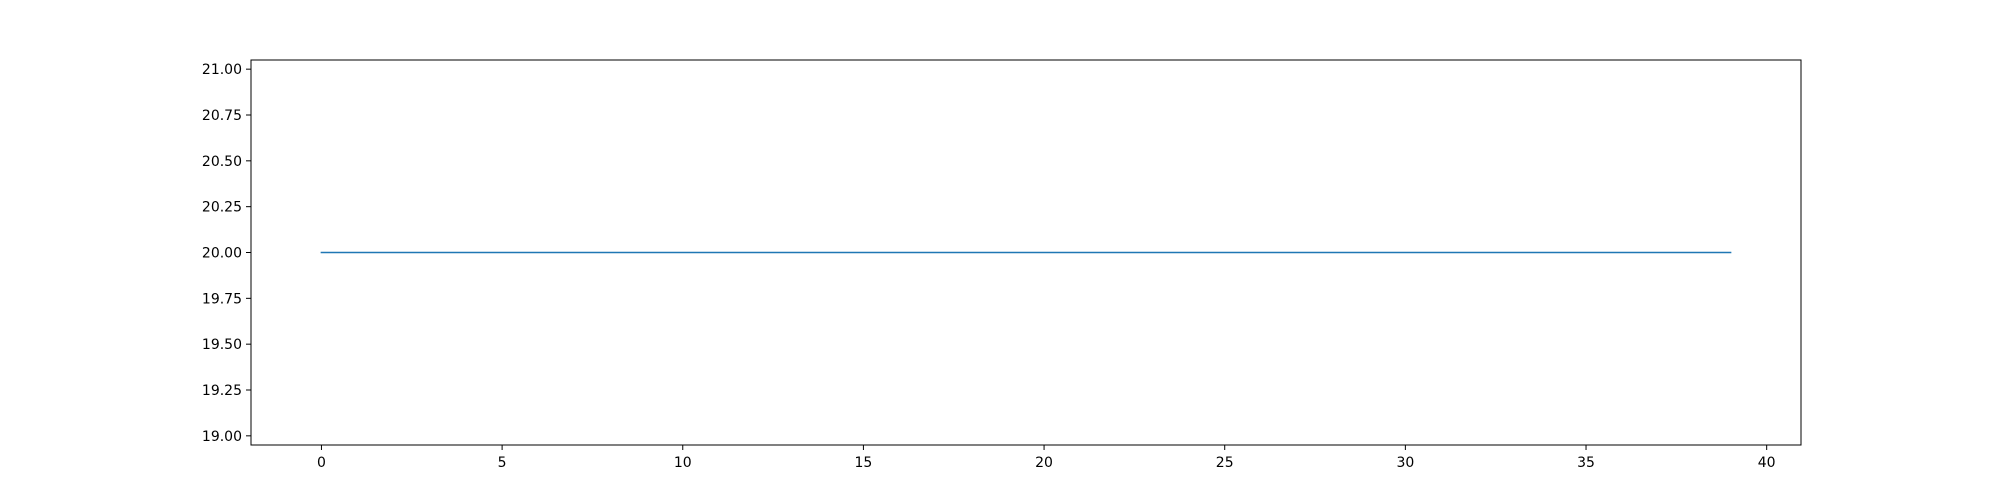 Image resolution: width=2000 pixels, height=500 pixels. What do you see at coordinates (222, 299) in the screenshot?
I see `y-tick-label: 19.75` at bounding box center [222, 299].